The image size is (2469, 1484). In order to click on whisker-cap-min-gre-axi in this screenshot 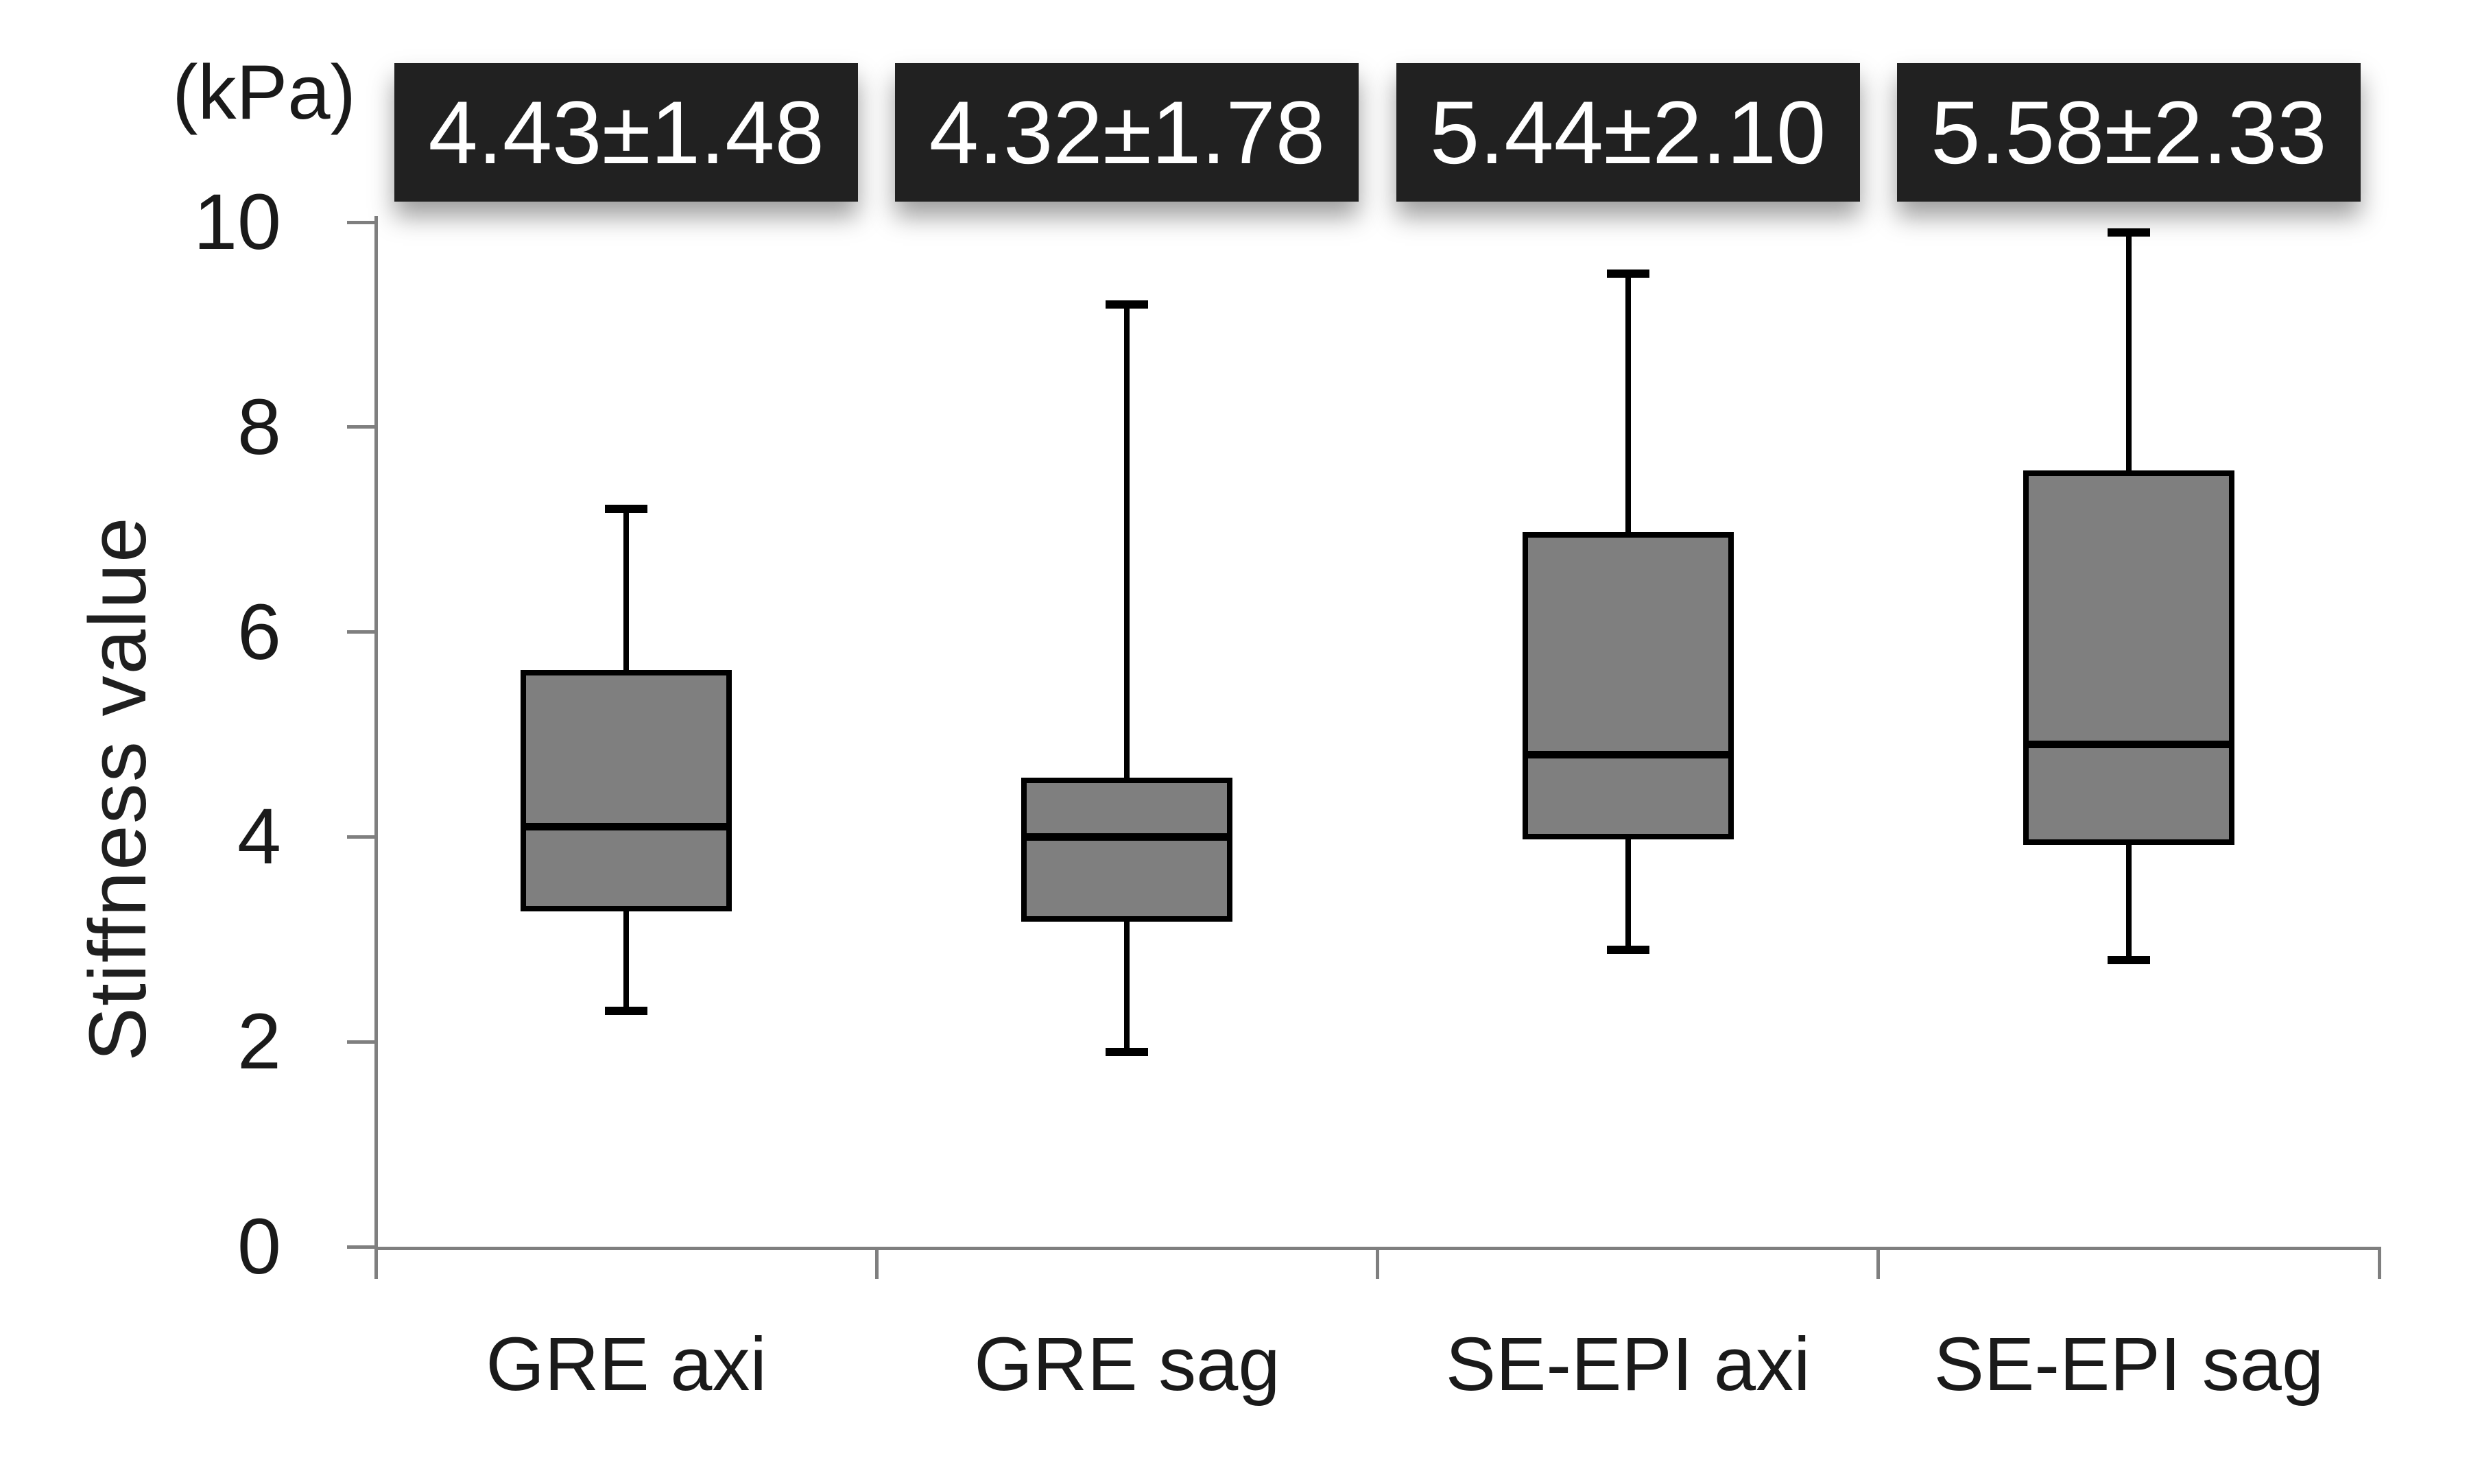, I will do `click(626, 1011)`.